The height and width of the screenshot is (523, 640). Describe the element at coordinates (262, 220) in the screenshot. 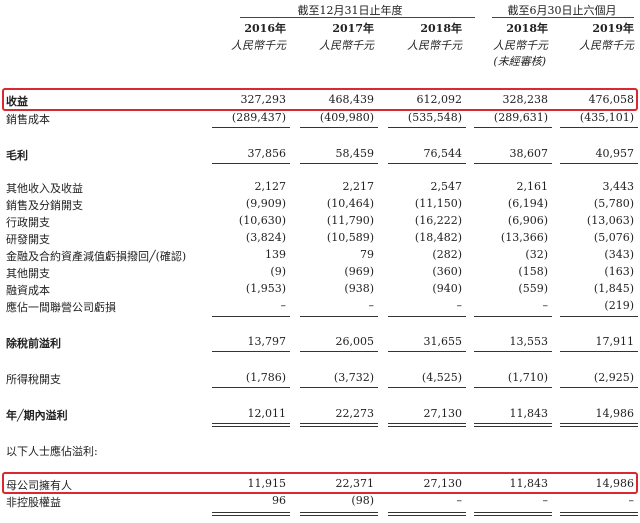

I see `row-value: (10,630)` at that location.